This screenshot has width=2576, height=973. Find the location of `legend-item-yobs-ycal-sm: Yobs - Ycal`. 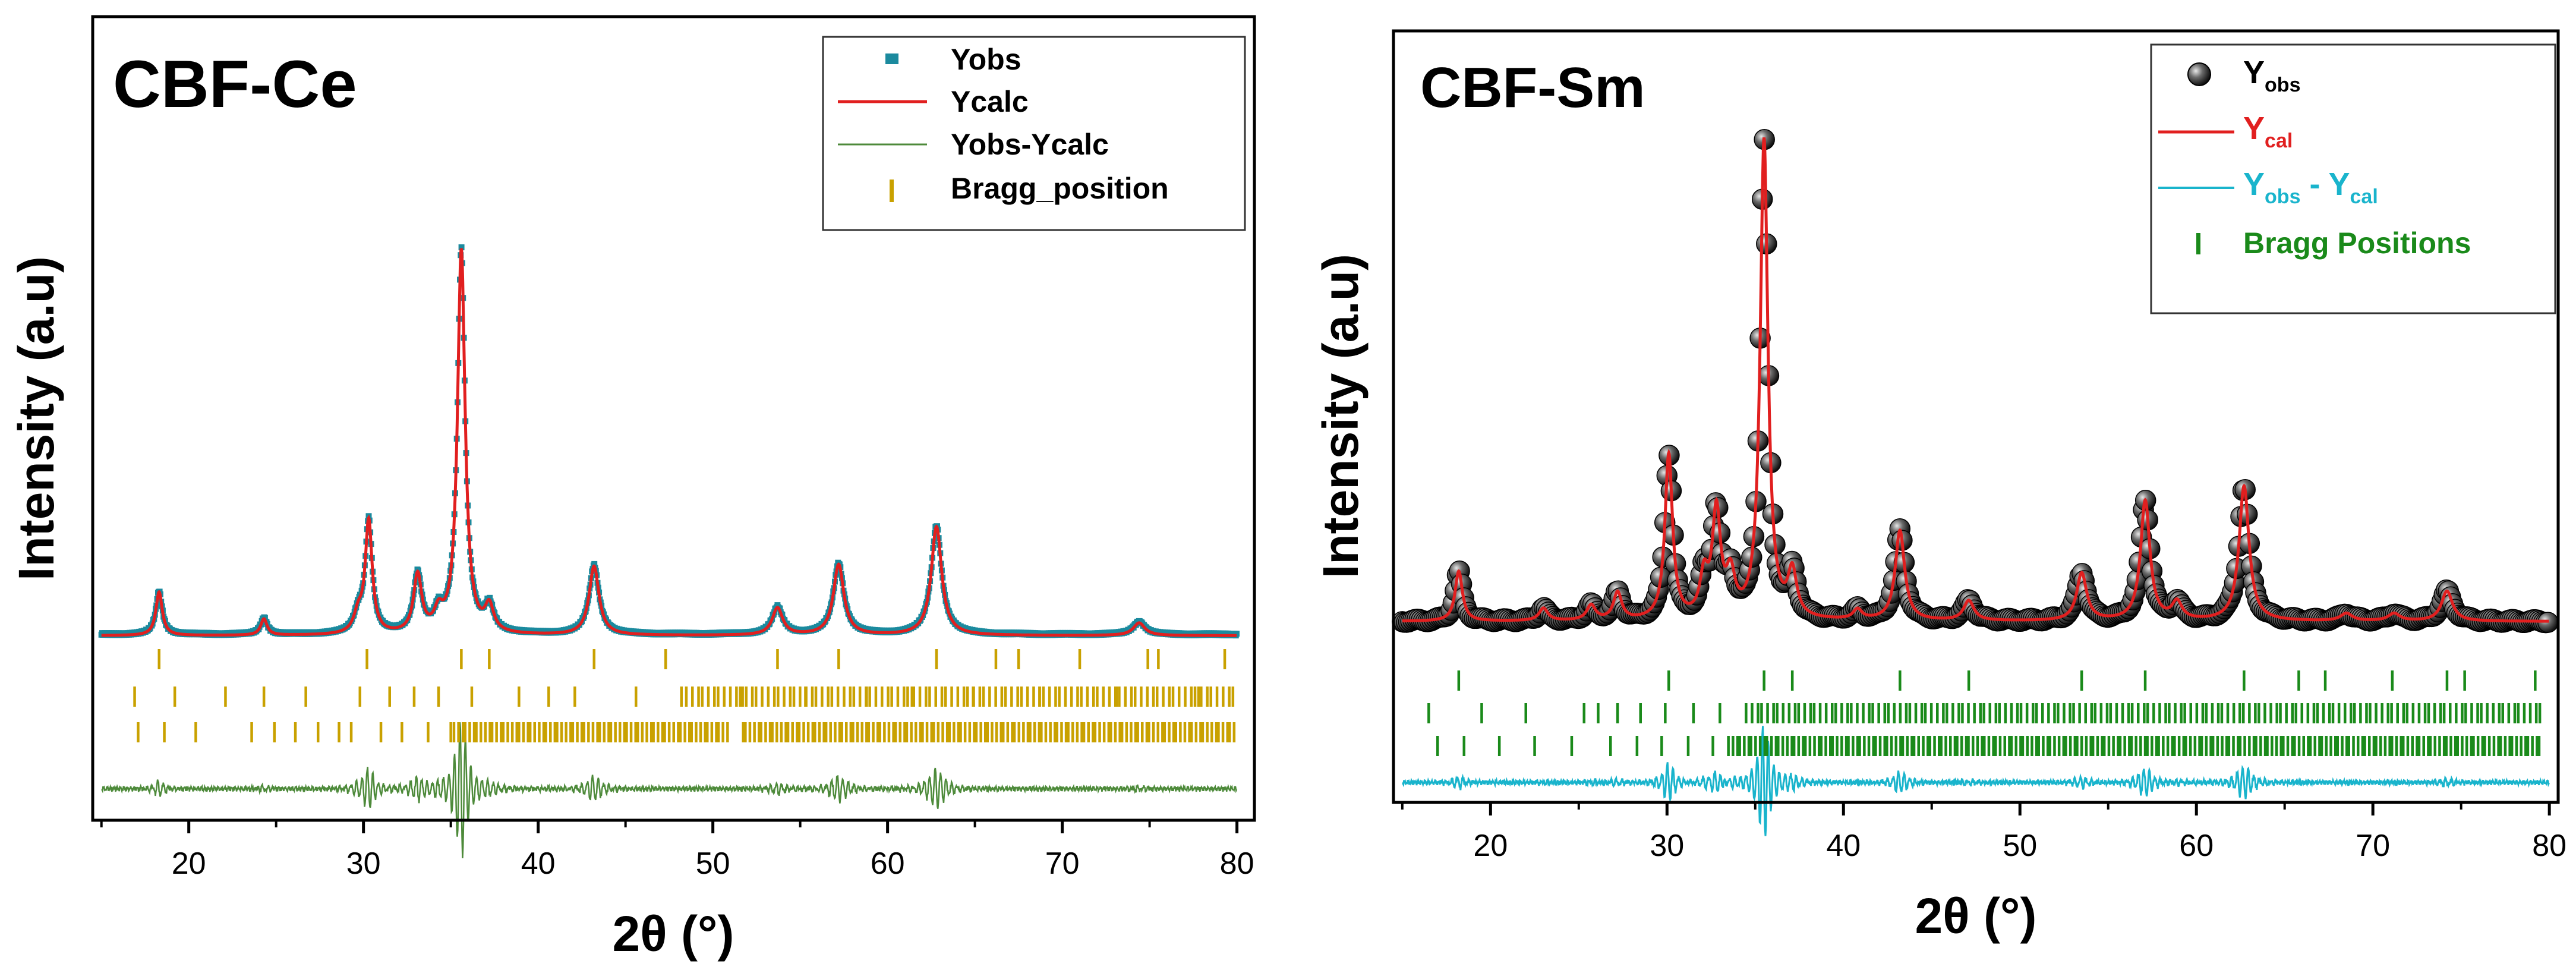

legend-item-yobs-ycal-sm: Yobs - Ycal is located at coordinates (2268, 187).